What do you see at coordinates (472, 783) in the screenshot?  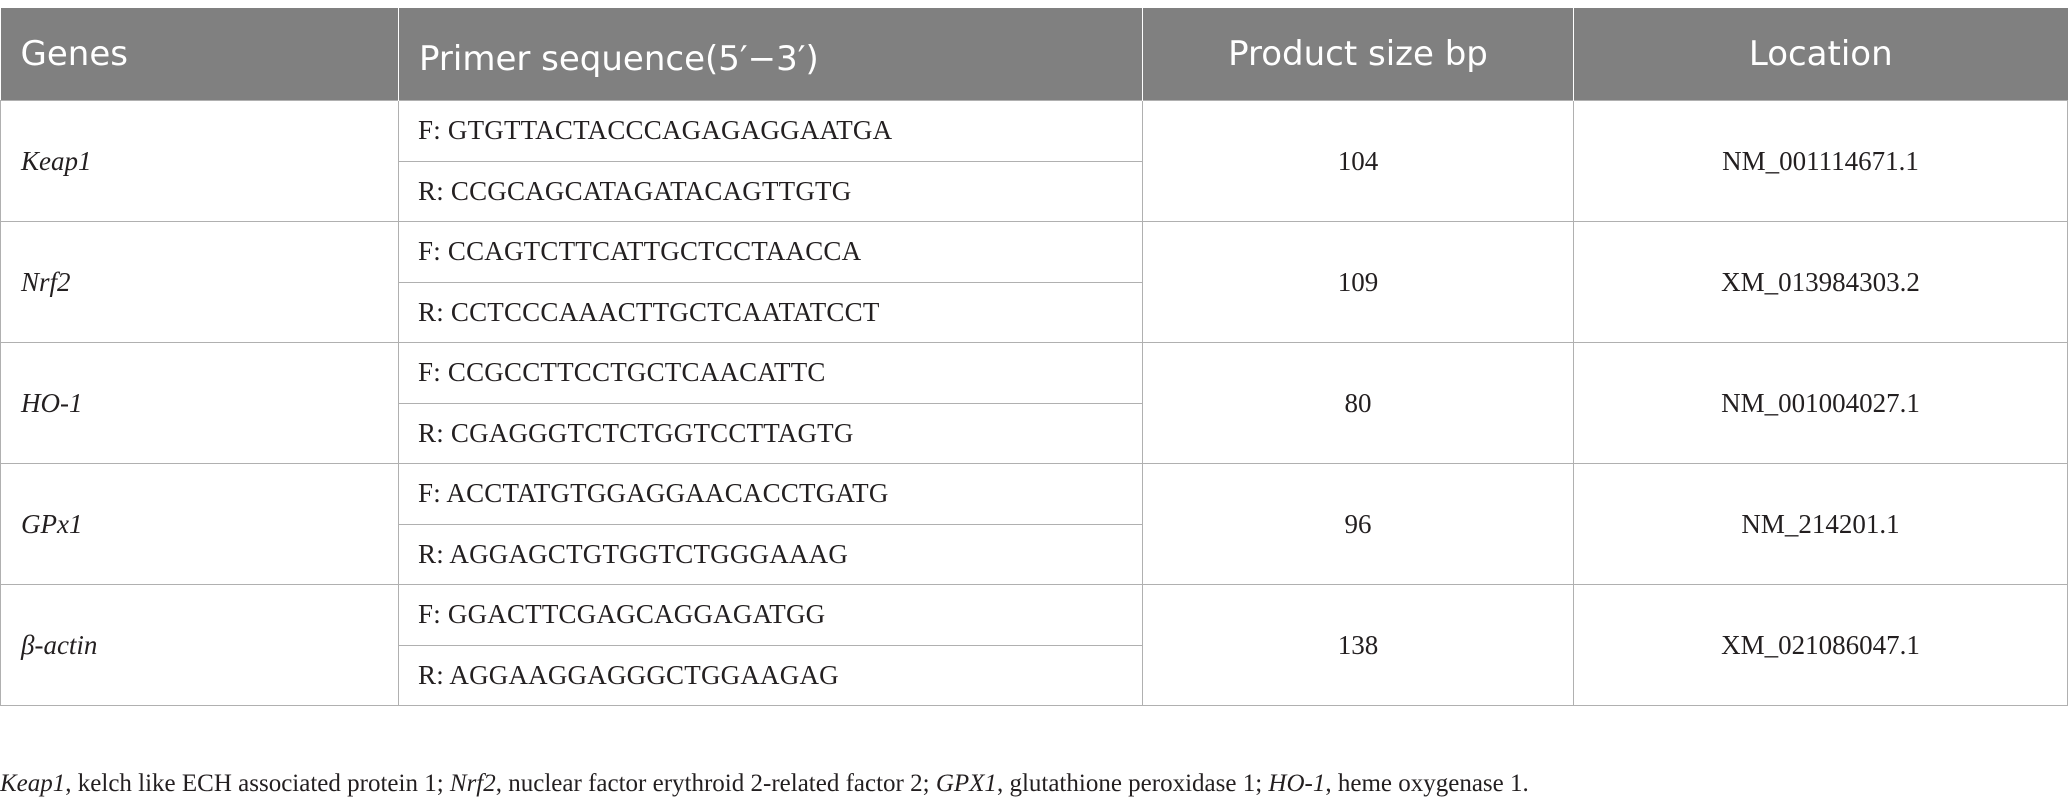 I see `footnote-abbr: Nrf2` at bounding box center [472, 783].